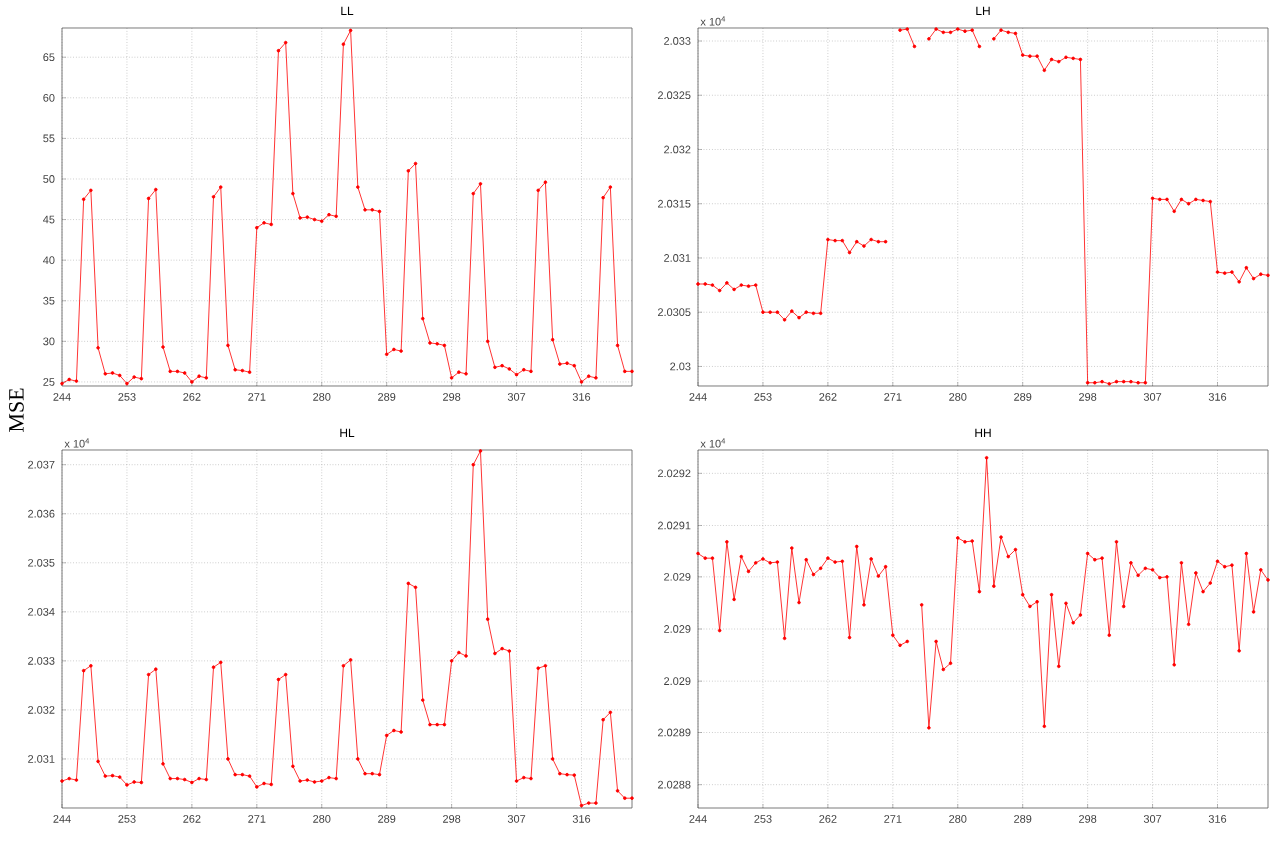 The height and width of the screenshot is (844, 1272). I want to click on y-axis-title: MSE, so click(16, 410).